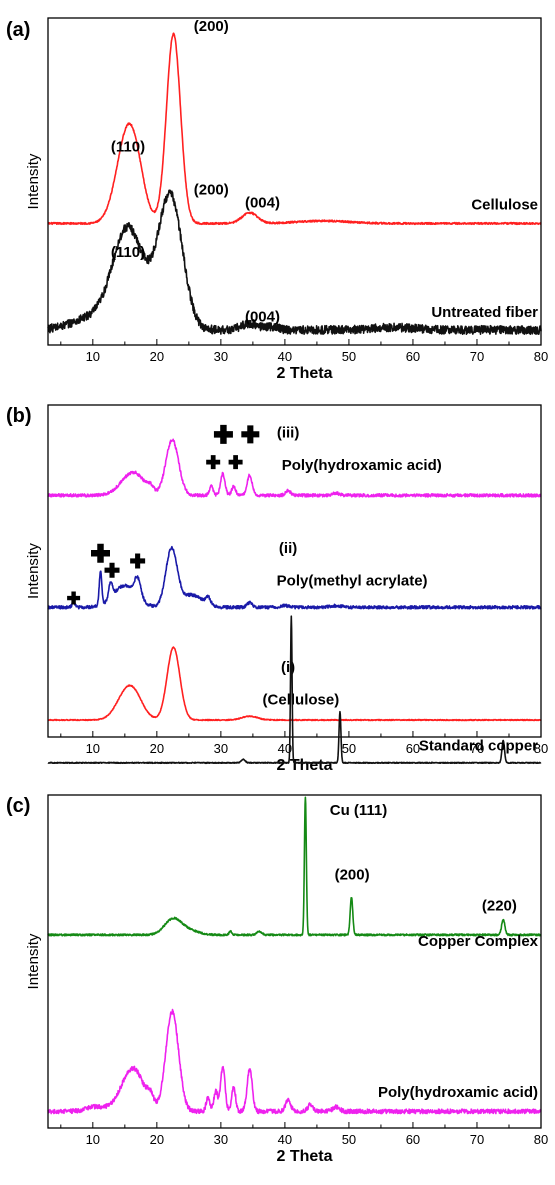 This screenshot has height=1185, width=555. What do you see at coordinates (33, 961) in the screenshot?
I see `panel-2-y-axis-label: Intensity` at bounding box center [33, 961].